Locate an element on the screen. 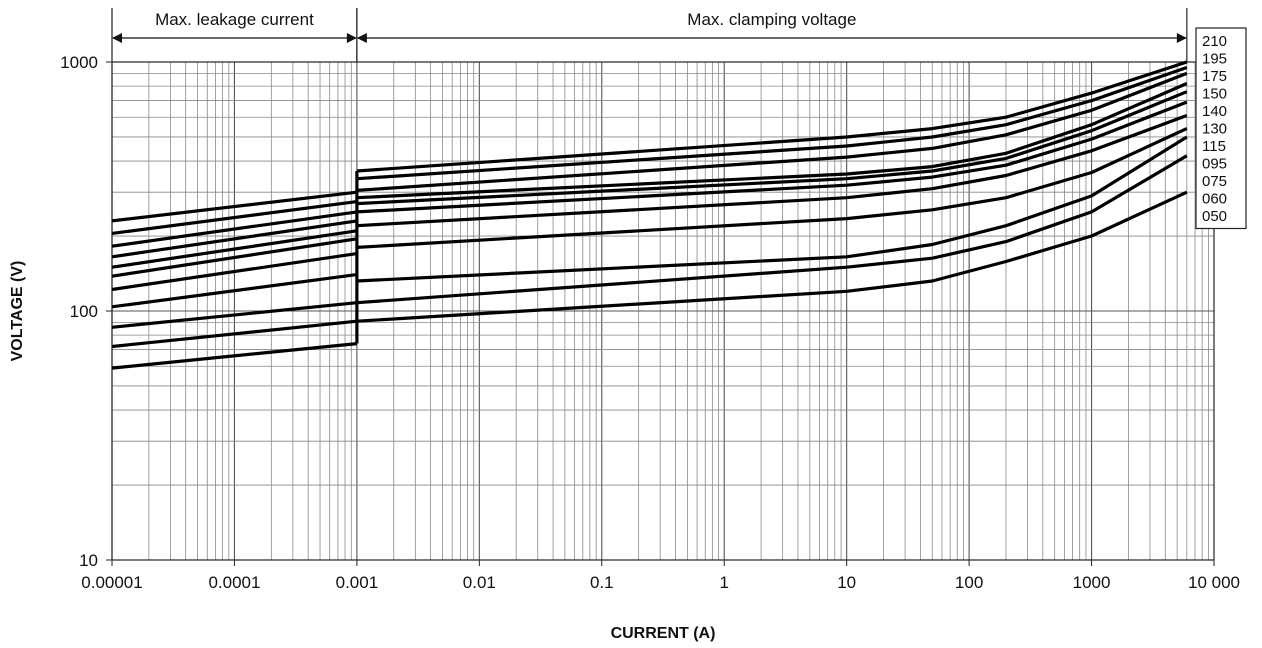 The height and width of the screenshot is (648, 1262). x-tick-label: 100 is located at coordinates (969, 582).